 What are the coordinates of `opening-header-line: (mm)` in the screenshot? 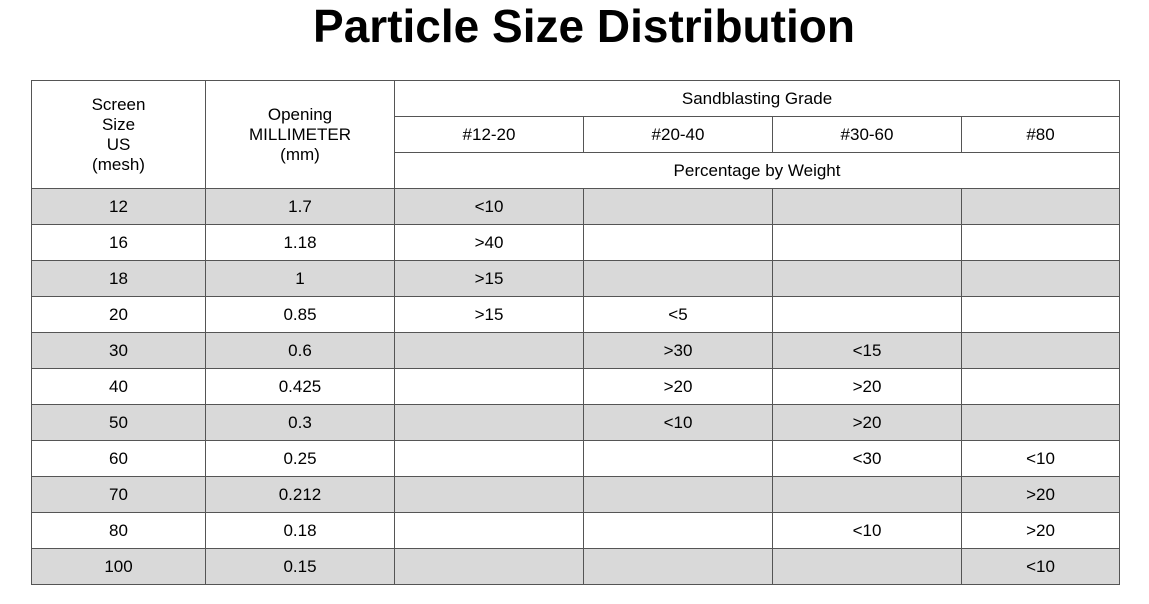 It's located at (300, 154).